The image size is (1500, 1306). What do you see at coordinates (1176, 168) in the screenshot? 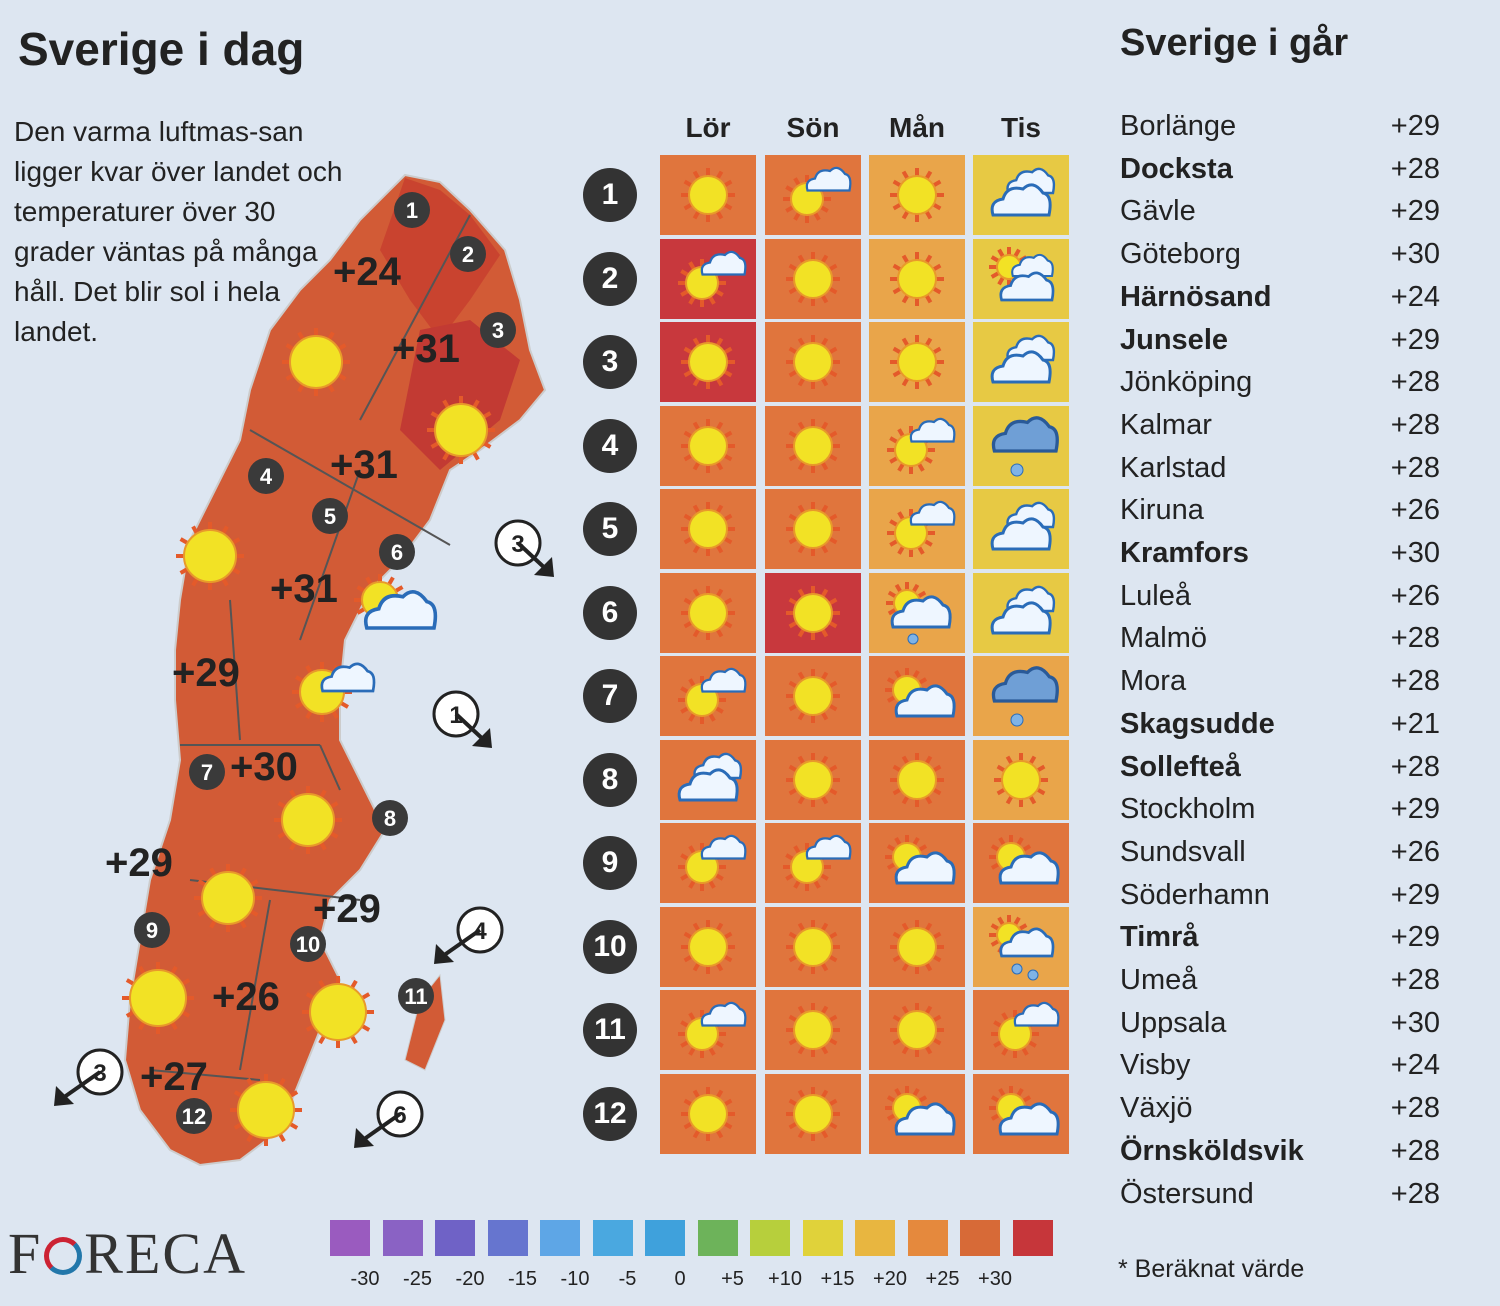
I see `city-name: Docksta` at bounding box center [1176, 168].